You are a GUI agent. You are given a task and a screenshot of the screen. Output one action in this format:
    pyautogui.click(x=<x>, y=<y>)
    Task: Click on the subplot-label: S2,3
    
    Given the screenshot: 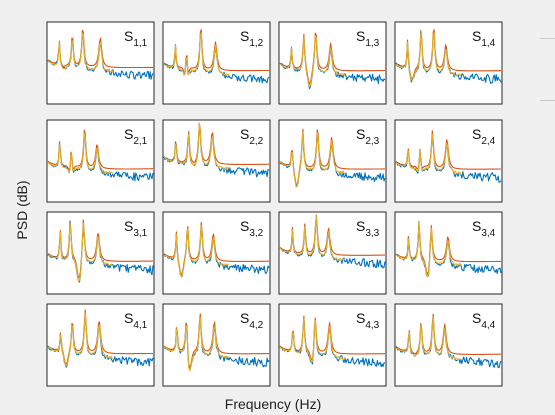 What is the action you would take?
    pyautogui.click(x=368, y=136)
    